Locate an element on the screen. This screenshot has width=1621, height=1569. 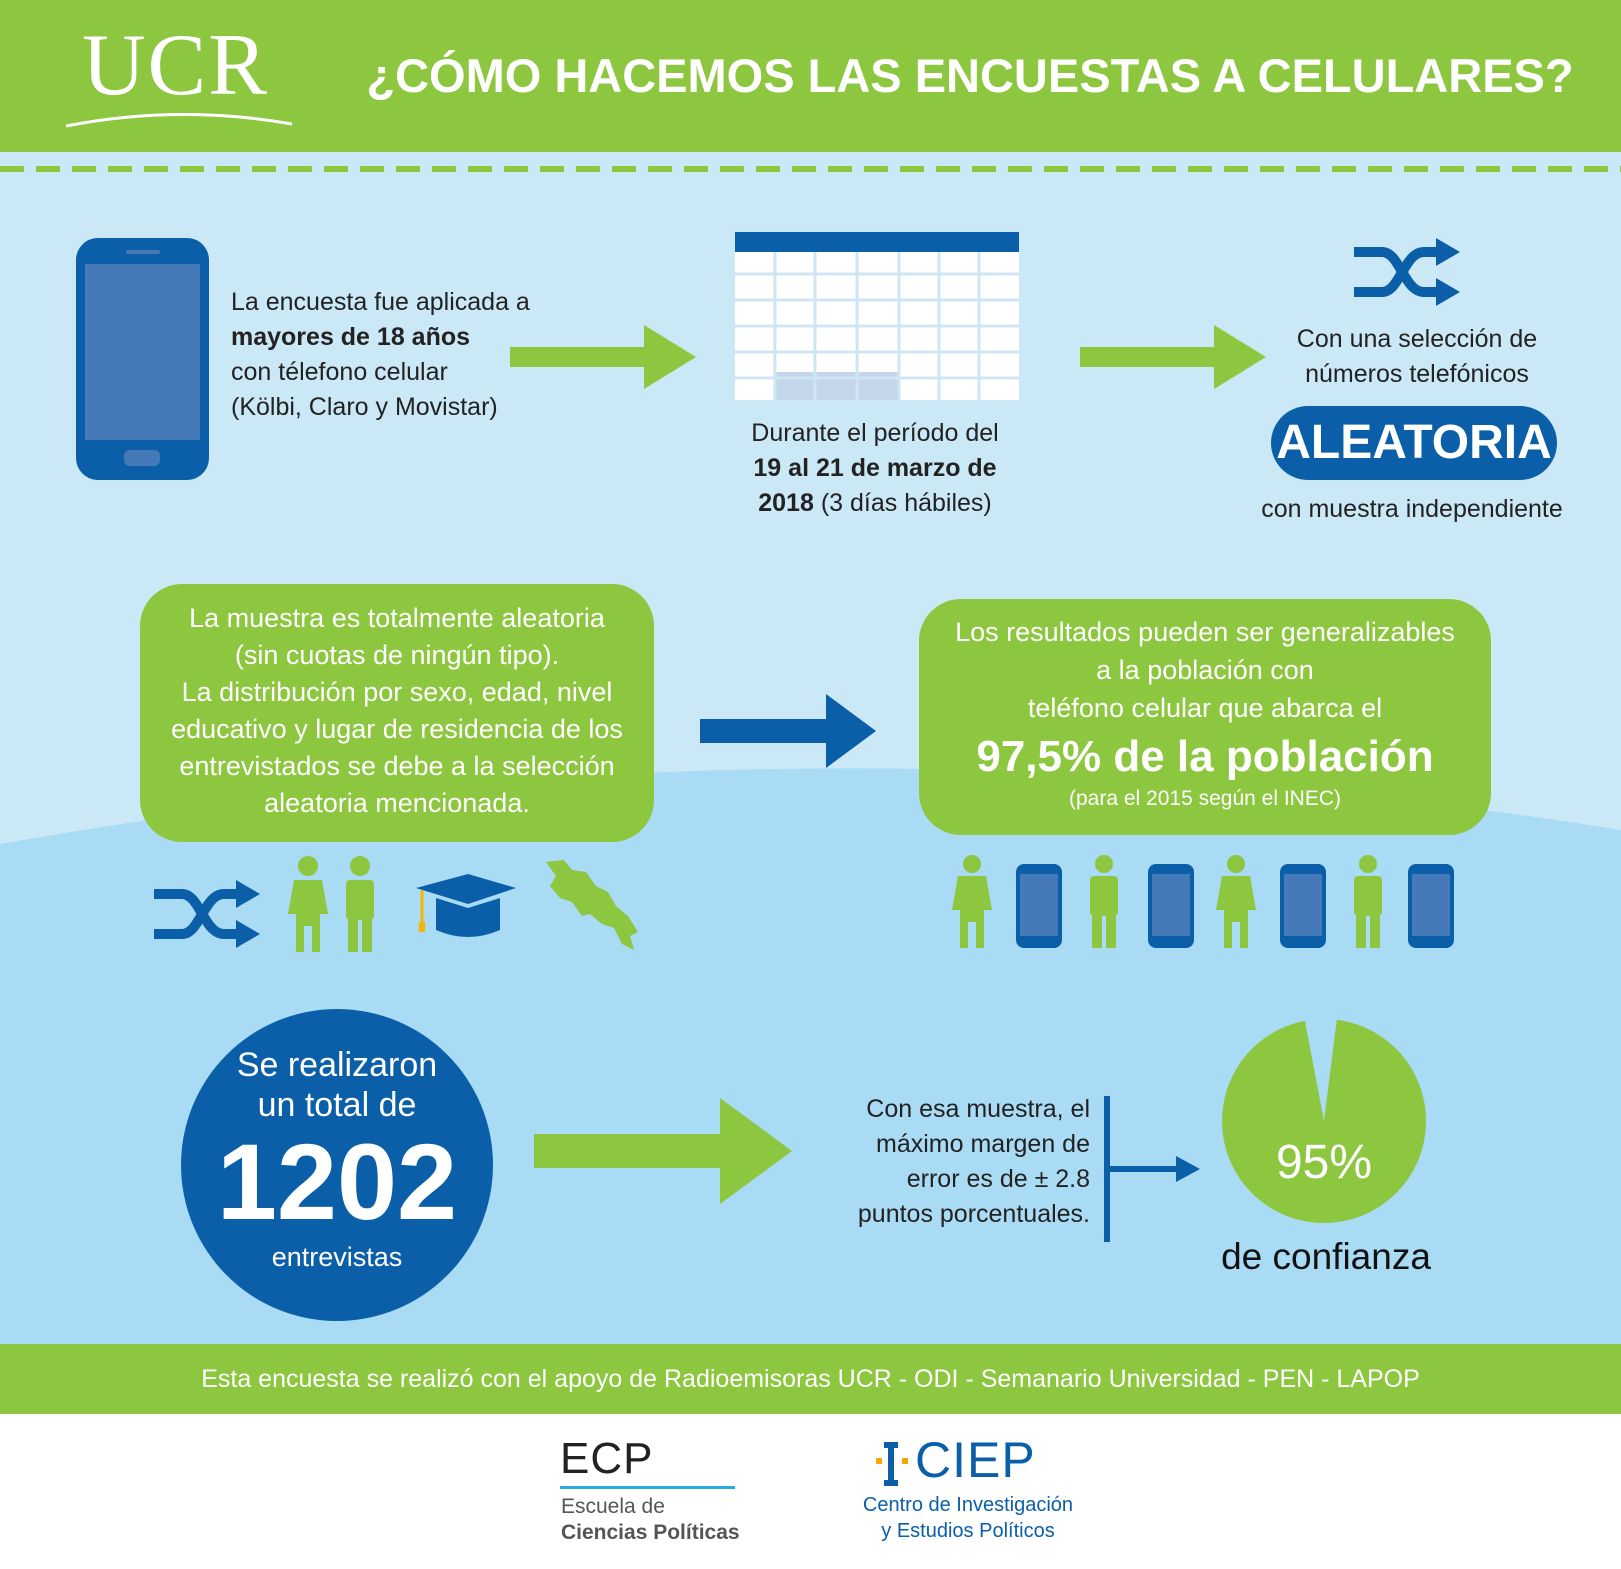
step3-line1: Con una selección de is located at coordinates (1417, 339).